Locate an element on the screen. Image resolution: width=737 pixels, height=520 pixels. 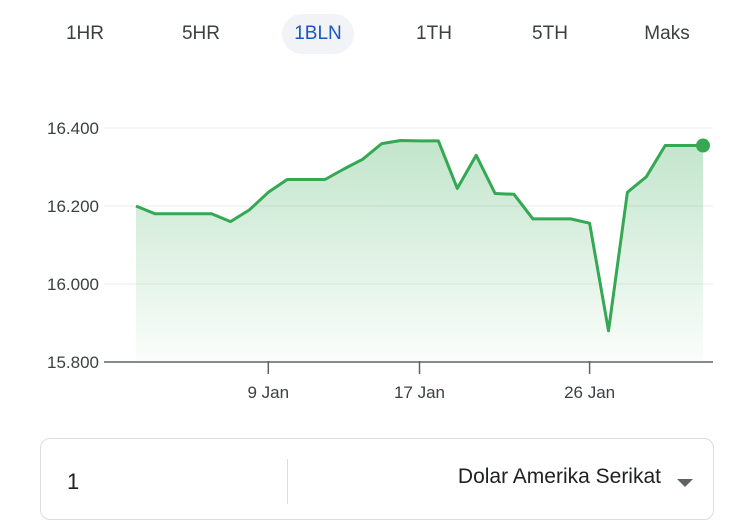
tab-5hr: 5HR is located at coordinates (200, 33).